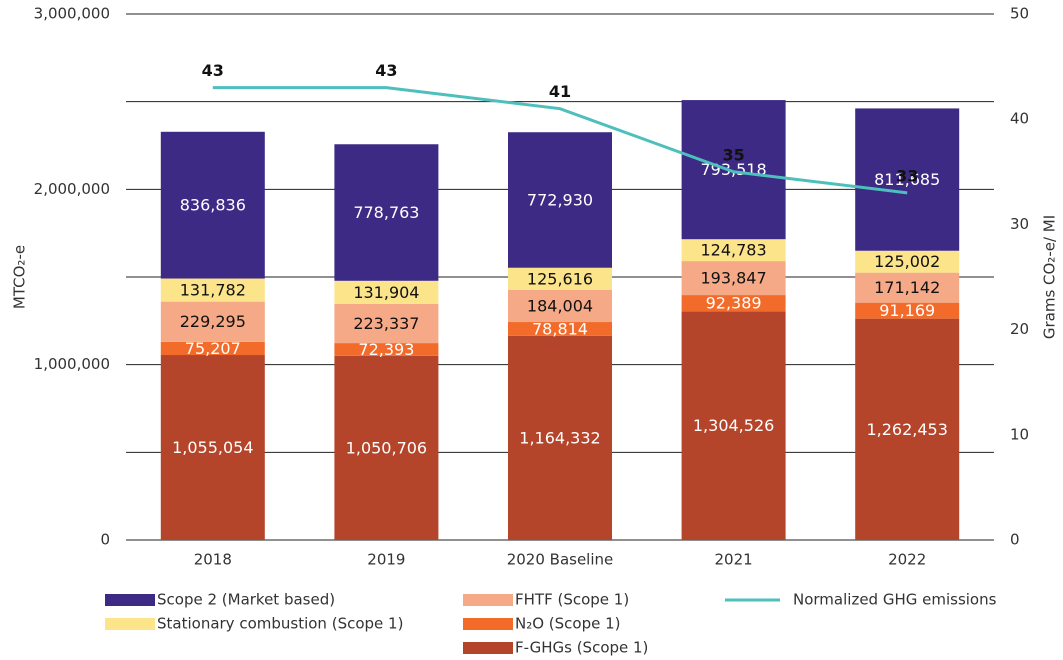 This screenshot has height=660, width=1063. I want to click on data-label: 124,783, so click(734, 250).